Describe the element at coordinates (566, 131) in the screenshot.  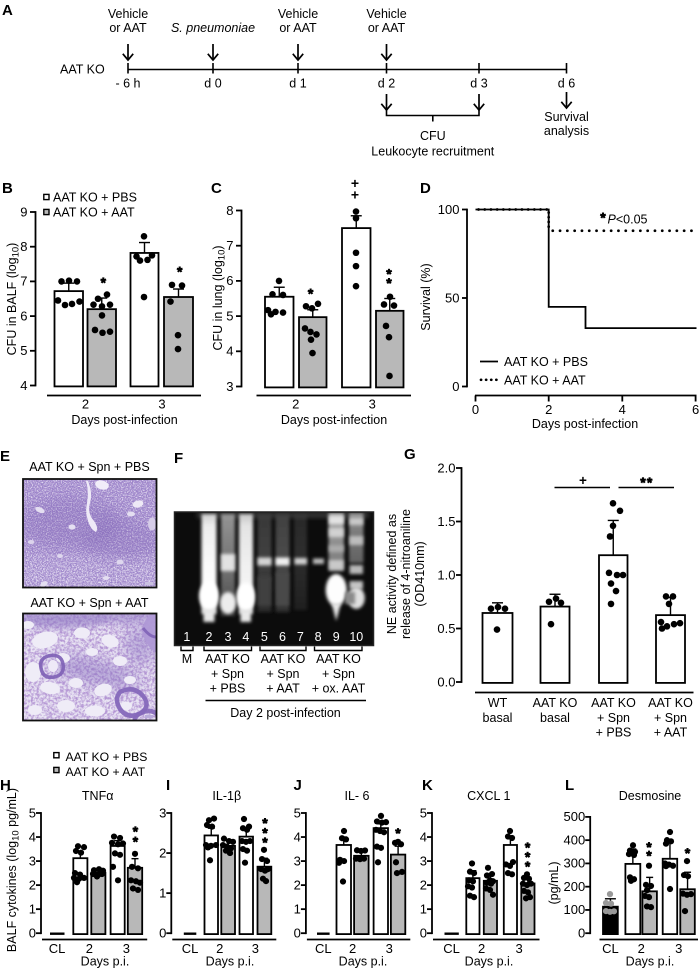
I see `svg-text: analysis` at that location.